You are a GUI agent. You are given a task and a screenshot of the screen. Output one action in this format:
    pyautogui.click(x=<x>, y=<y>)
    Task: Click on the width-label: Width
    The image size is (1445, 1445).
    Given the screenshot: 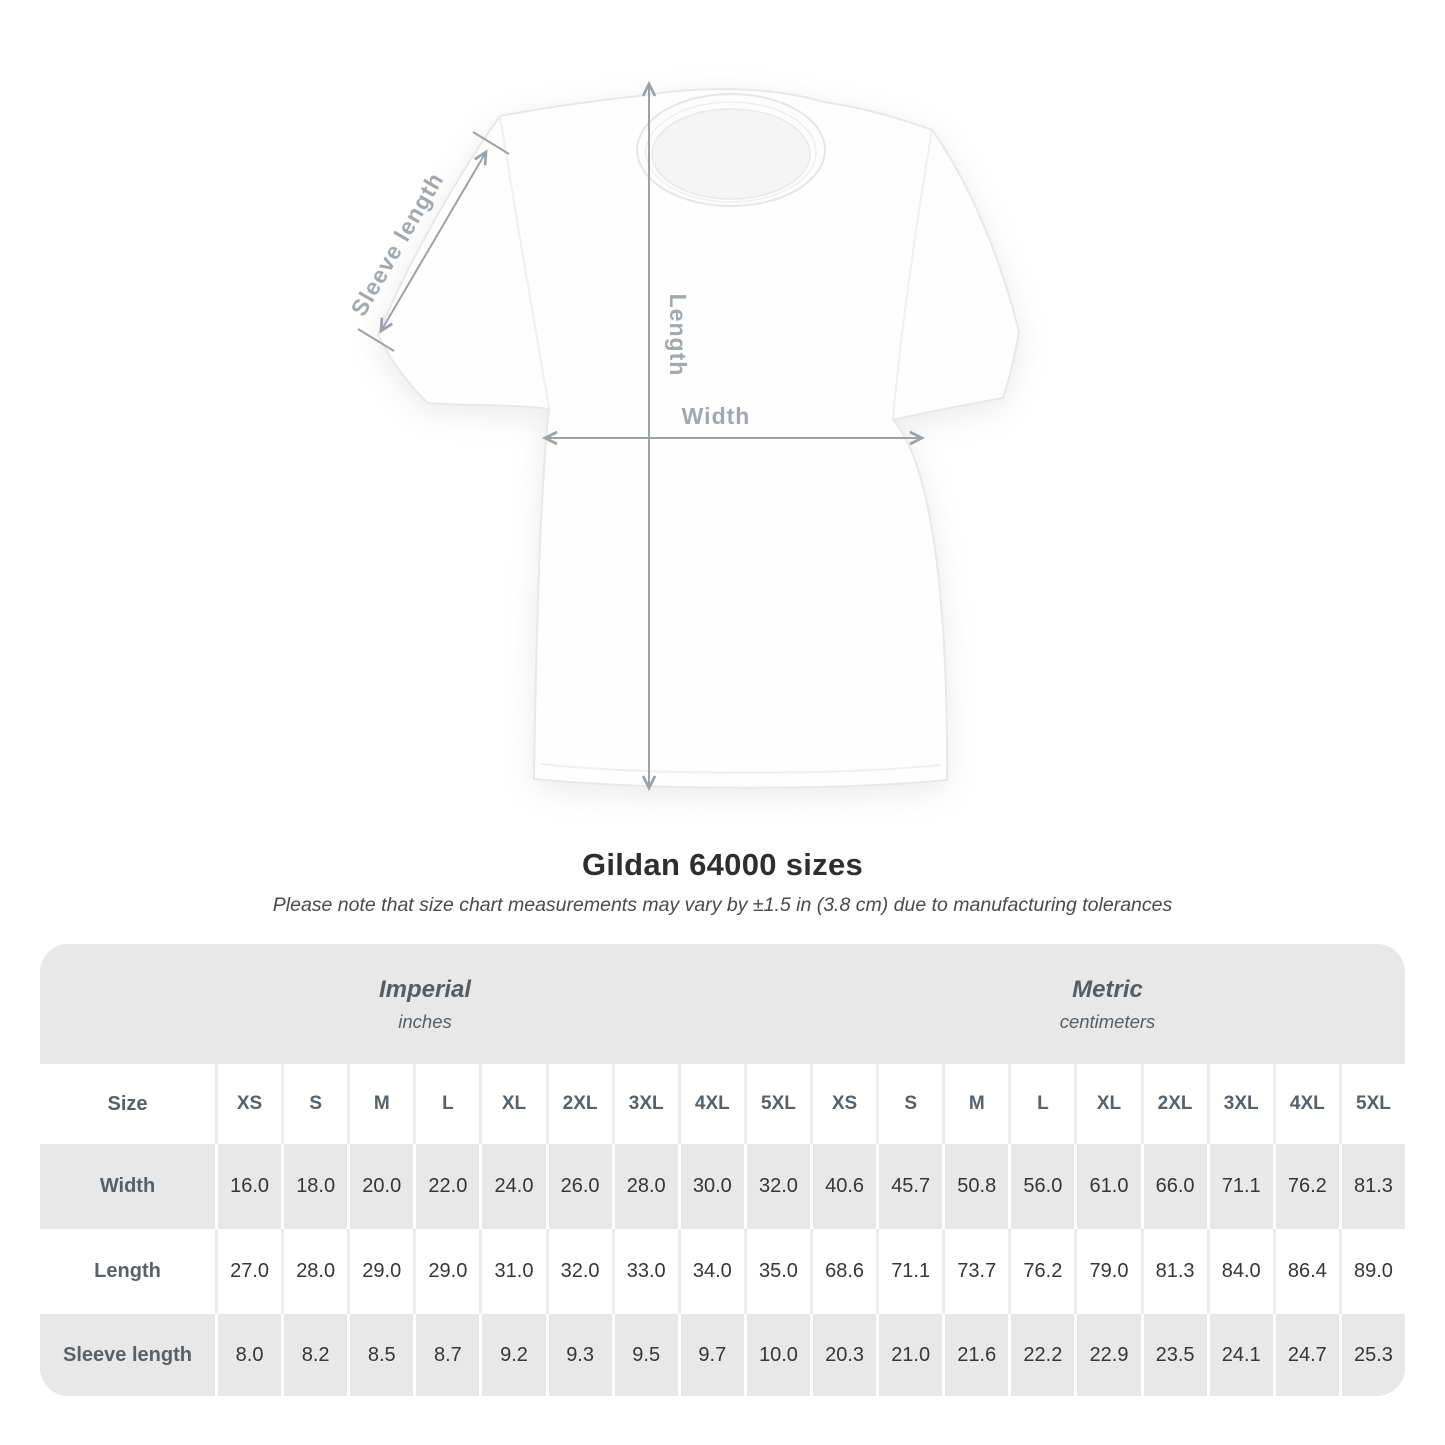 What is the action you would take?
    pyautogui.click(x=716, y=416)
    